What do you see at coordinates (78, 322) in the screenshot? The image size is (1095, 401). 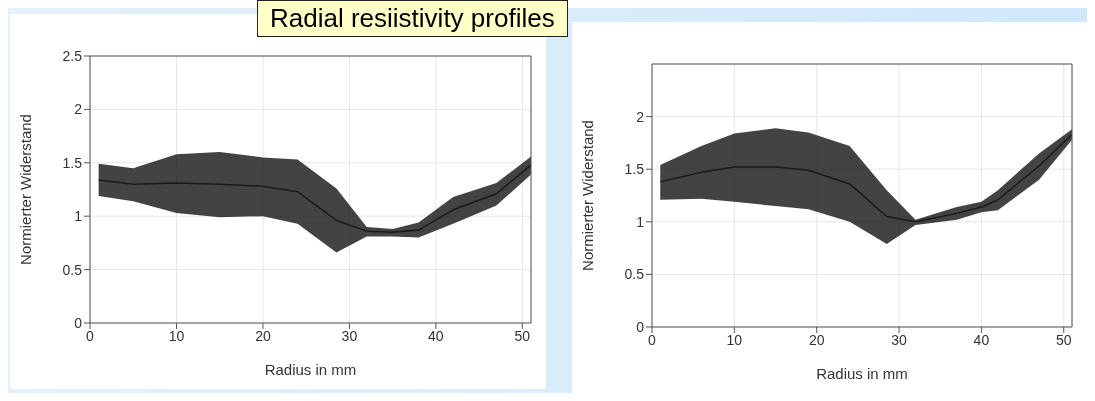 I see `y-tick-label: 0` at bounding box center [78, 322].